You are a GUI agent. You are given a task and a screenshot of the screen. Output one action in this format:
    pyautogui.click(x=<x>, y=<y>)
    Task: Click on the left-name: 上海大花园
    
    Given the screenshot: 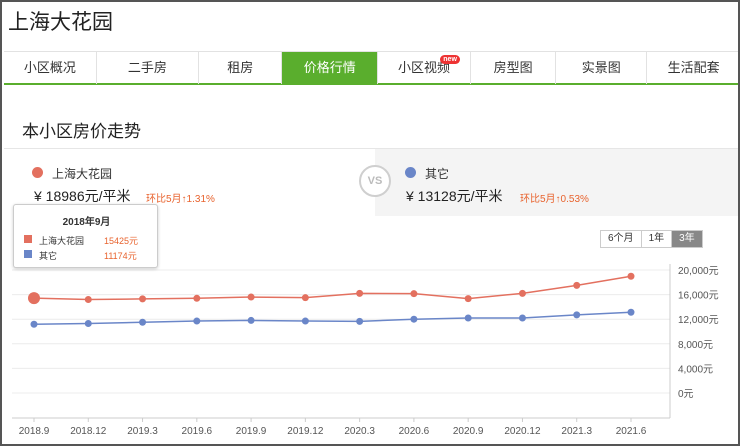 What is the action you would take?
    pyautogui.click(x=82, y=174)
    